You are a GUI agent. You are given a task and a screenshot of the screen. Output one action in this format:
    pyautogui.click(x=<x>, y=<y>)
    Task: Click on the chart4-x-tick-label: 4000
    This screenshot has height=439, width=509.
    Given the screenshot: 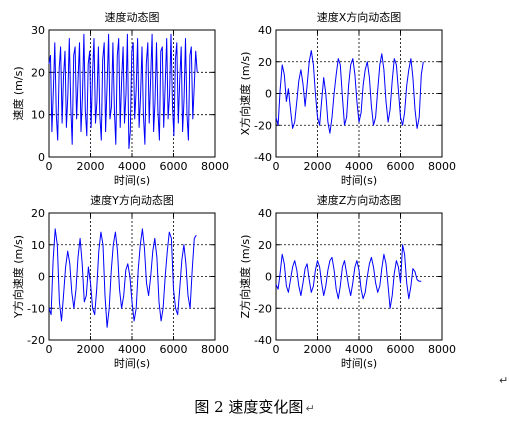 What is the action you would take?
    pyautogui.click(x=359, y=349)
    